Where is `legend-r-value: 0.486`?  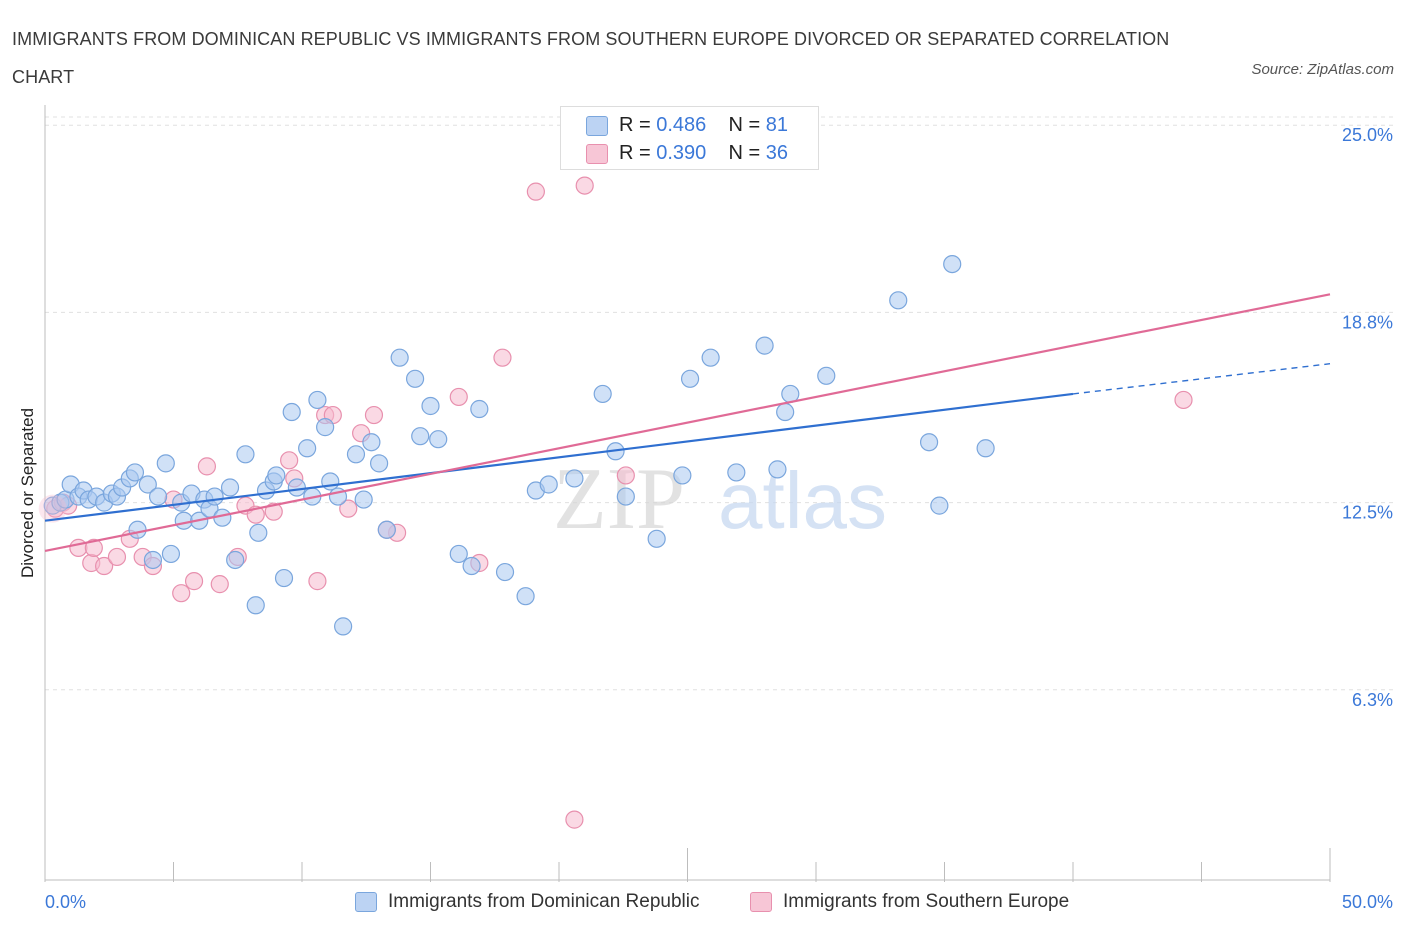
legend-r-value: 0.486 is located at coordinates (681, 125).